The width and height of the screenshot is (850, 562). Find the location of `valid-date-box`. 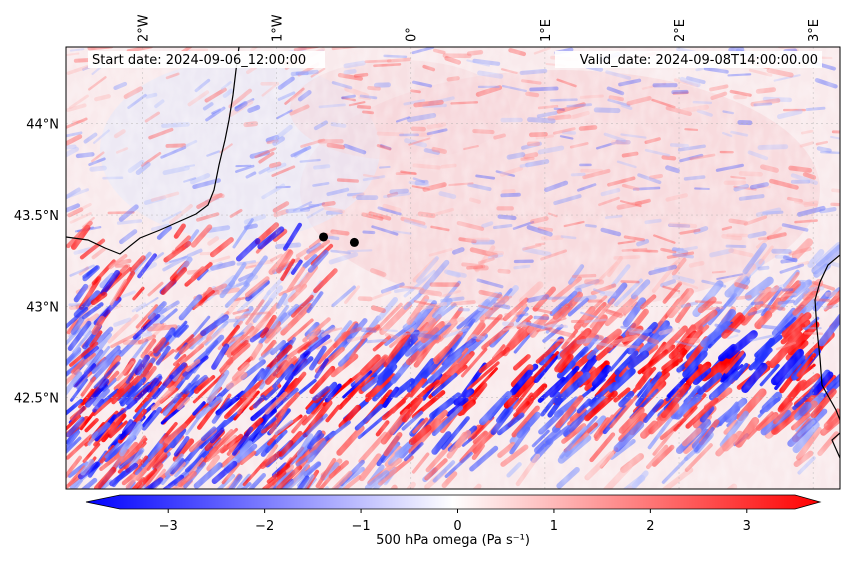

valid-date-box is located at coordinates (688, 59).